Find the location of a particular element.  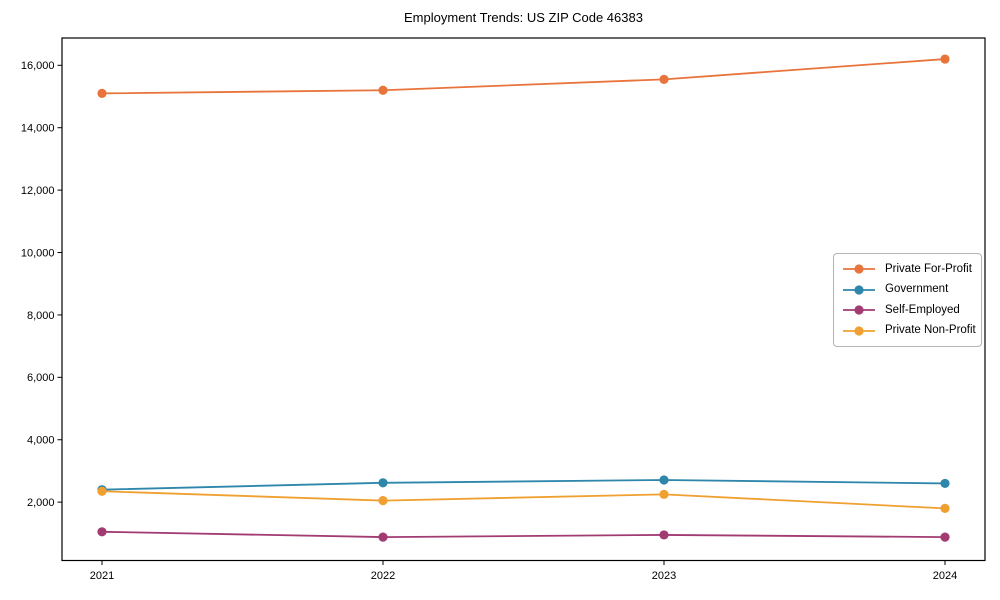

data-point-private-for-profit-2024 is located at coordinates (945, 59).